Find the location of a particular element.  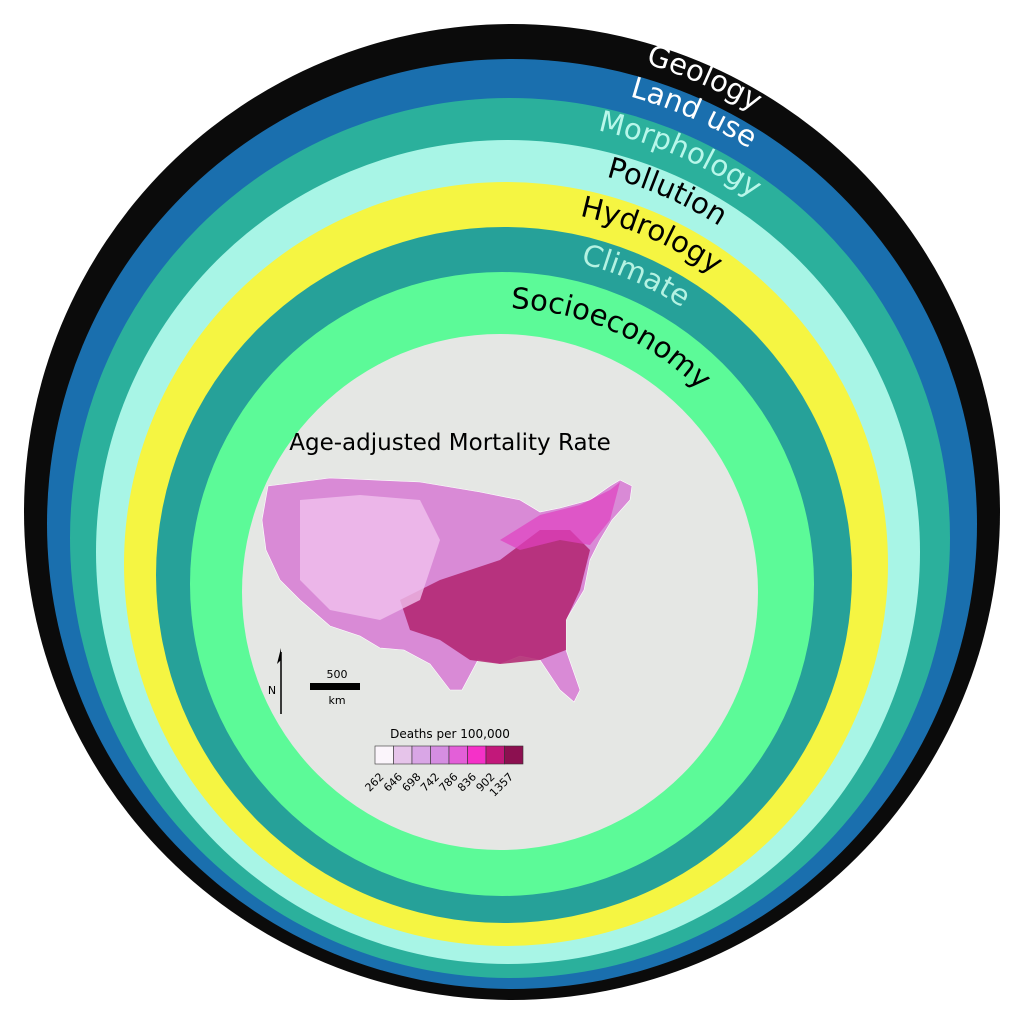

scale-unit: km is located at coordinates (336, 700).